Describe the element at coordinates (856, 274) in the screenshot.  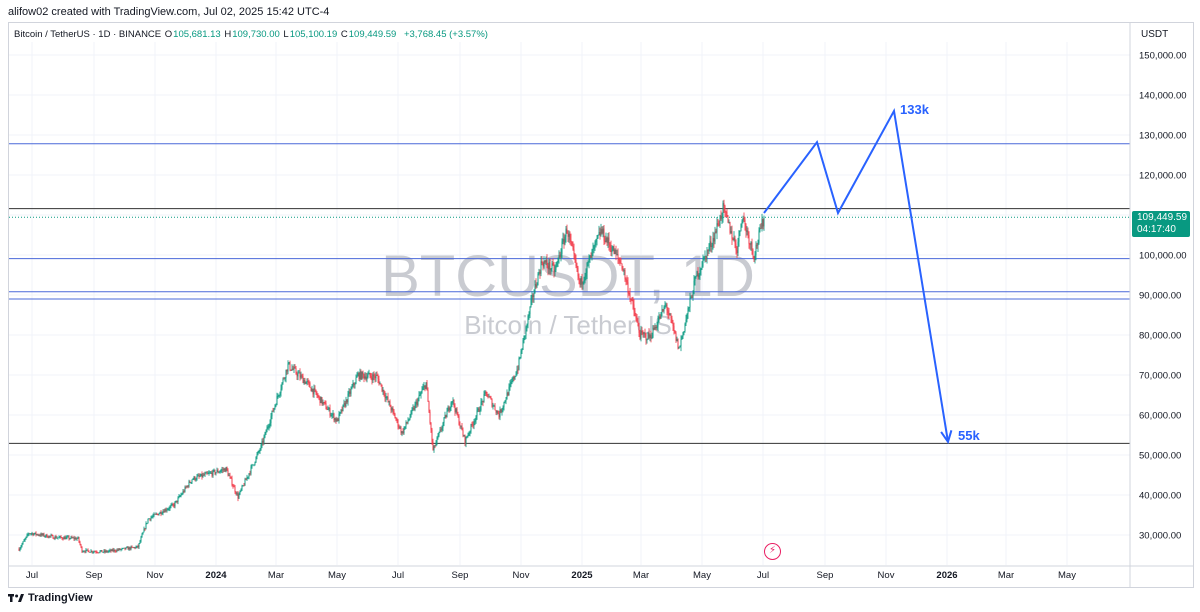
I see `projection-path` at that location.